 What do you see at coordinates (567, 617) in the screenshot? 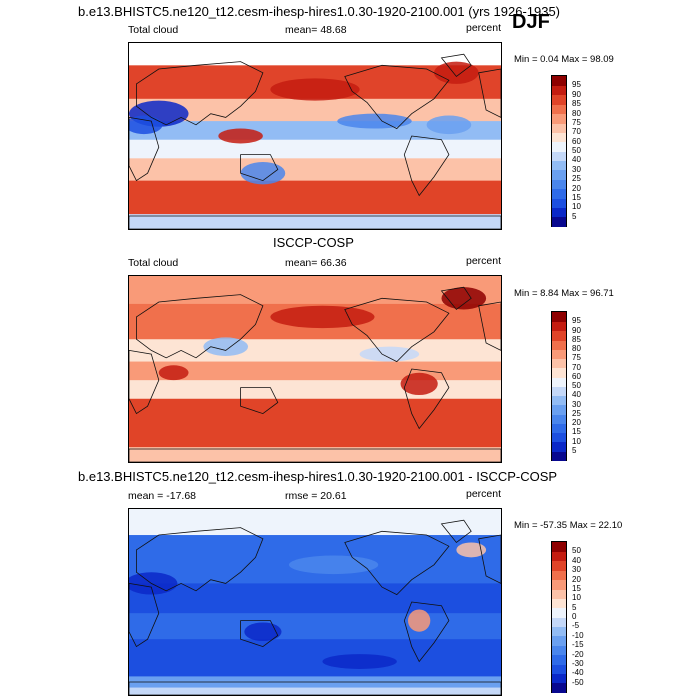
I see `panel3-colorbar: -50 -40 -30 -20 -15 -10 -5 0 5 10 15 20 30 40 50` at bounding box center [567, 617].